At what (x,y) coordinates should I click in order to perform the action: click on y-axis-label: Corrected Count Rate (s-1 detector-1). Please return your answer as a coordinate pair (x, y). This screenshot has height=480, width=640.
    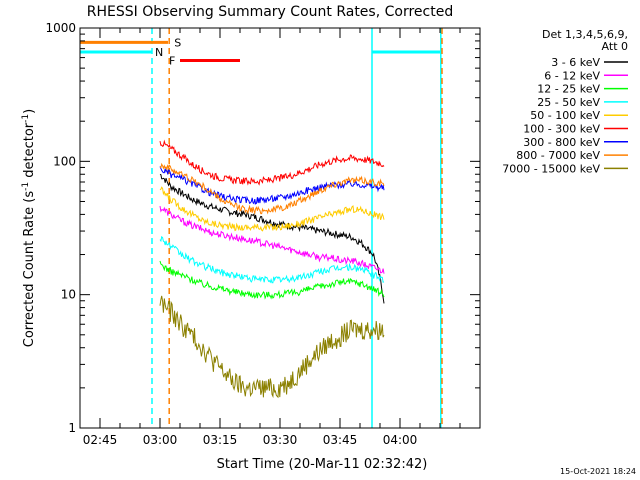
    Looking at the image, I should click on (29, 228).